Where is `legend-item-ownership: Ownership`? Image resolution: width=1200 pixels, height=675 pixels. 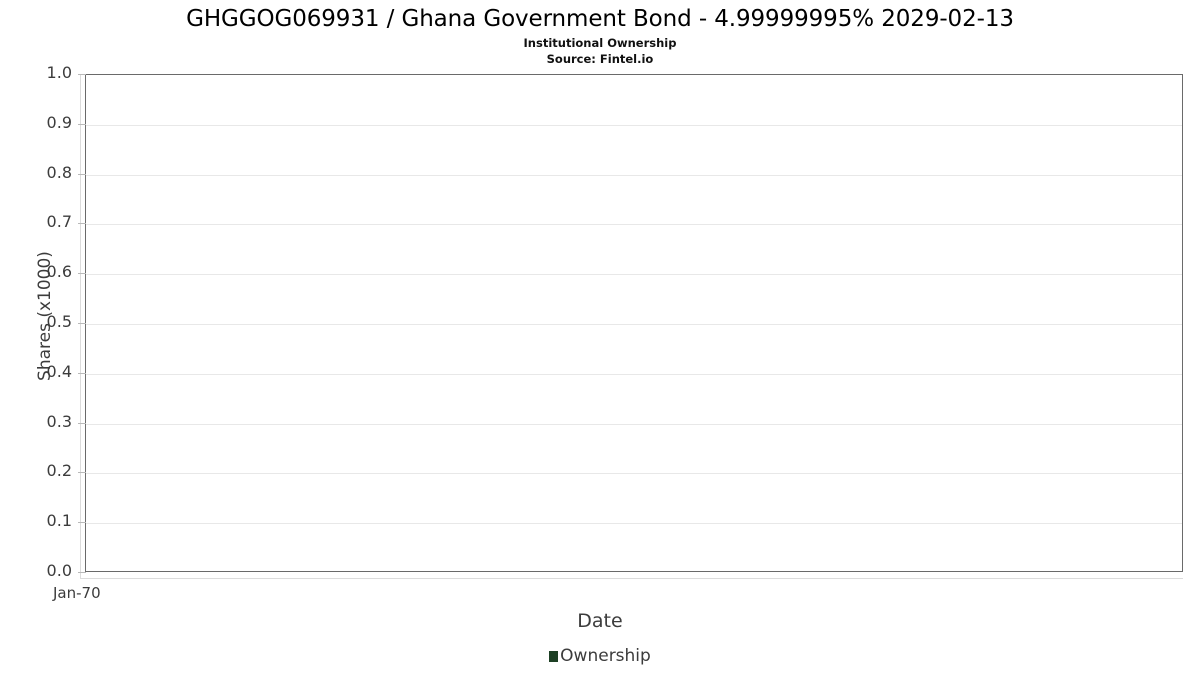
legend-item-ownership: Ownership is located at coordinates (600, 656).